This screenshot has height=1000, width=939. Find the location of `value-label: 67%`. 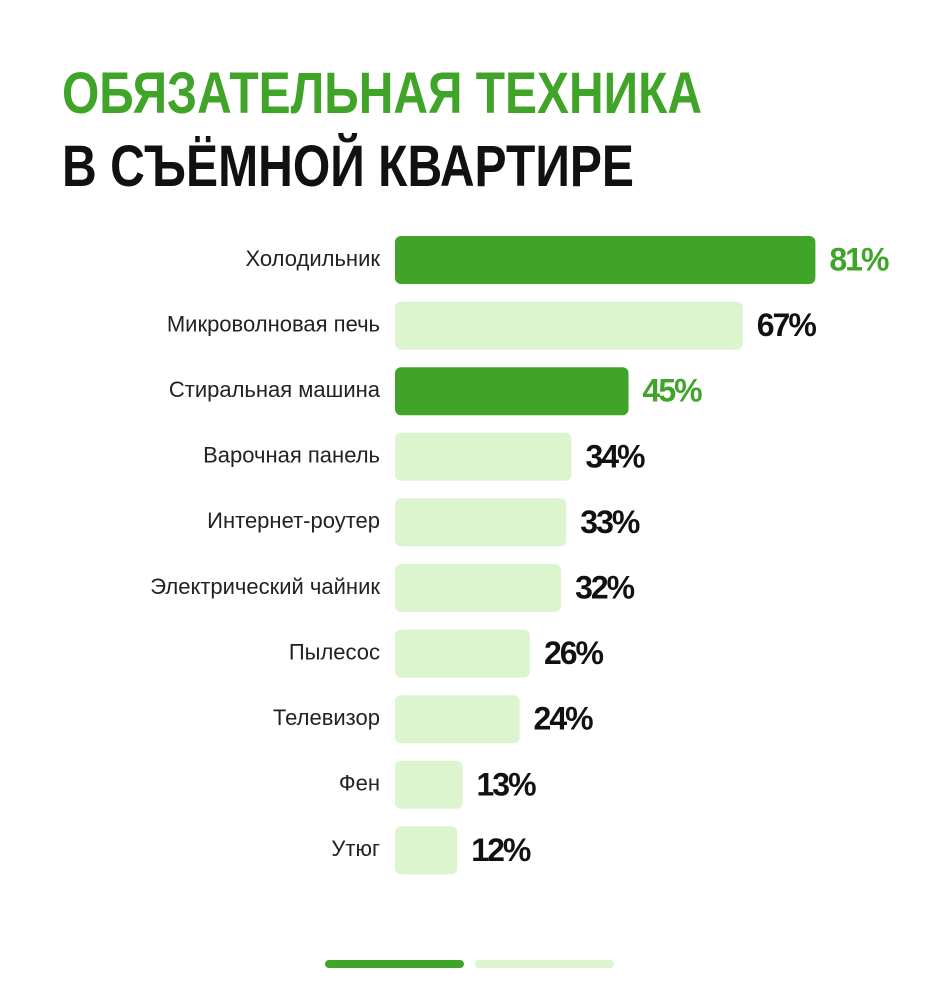

value-label: 67% is located at coordinates (787, 325).